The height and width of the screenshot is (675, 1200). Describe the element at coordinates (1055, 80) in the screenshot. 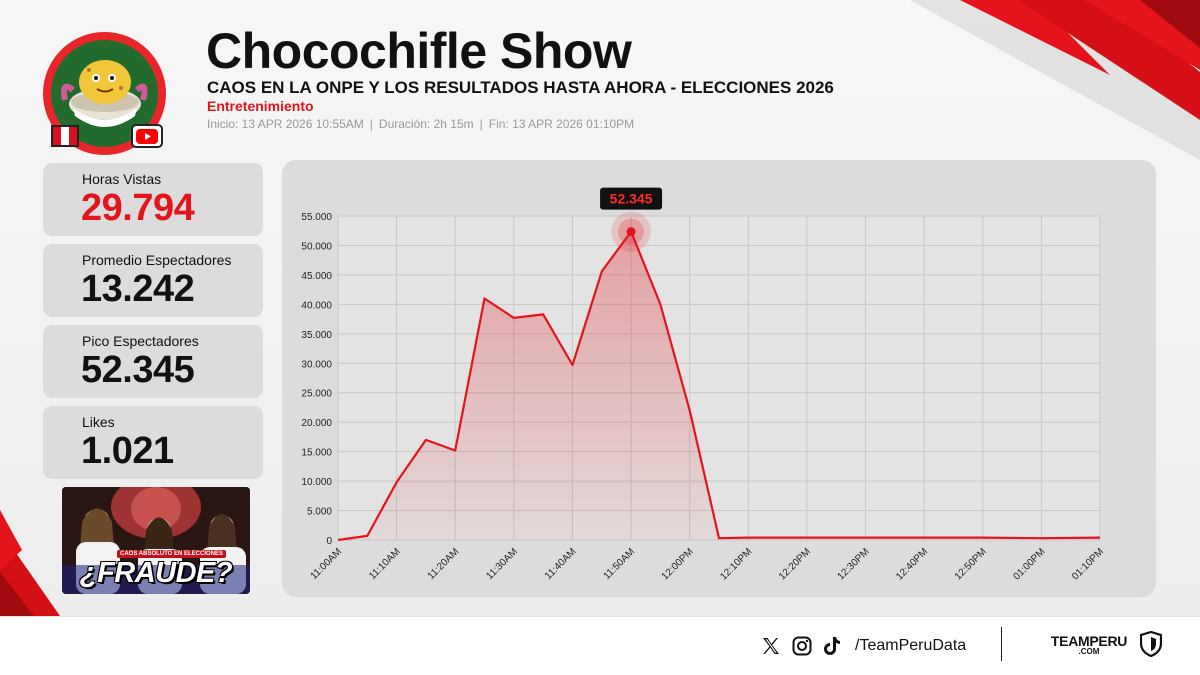

I see `top-right-decoration` at that location.